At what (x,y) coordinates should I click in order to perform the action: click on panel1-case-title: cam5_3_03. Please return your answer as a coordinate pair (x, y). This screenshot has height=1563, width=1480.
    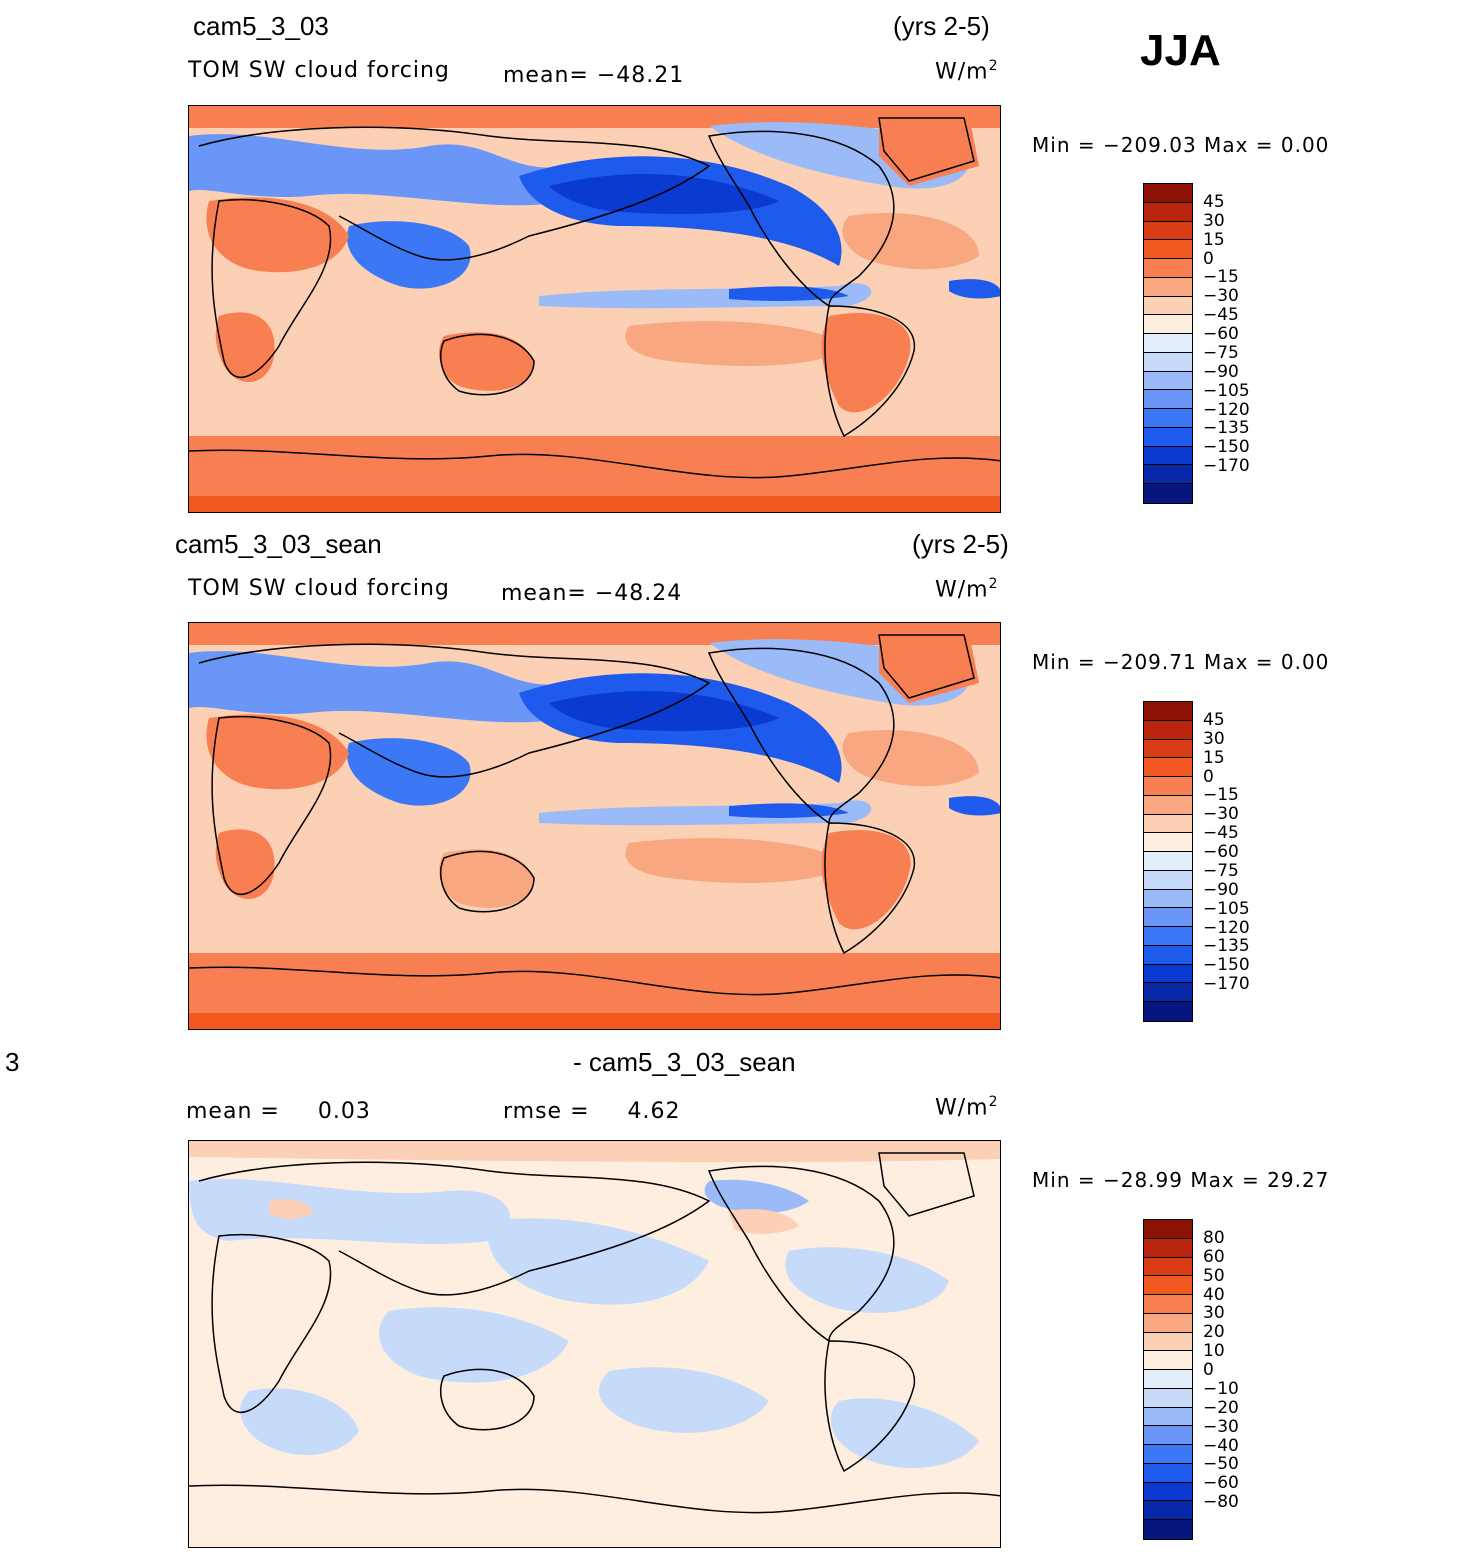
    Looking at the image, I should click on (261, 26).